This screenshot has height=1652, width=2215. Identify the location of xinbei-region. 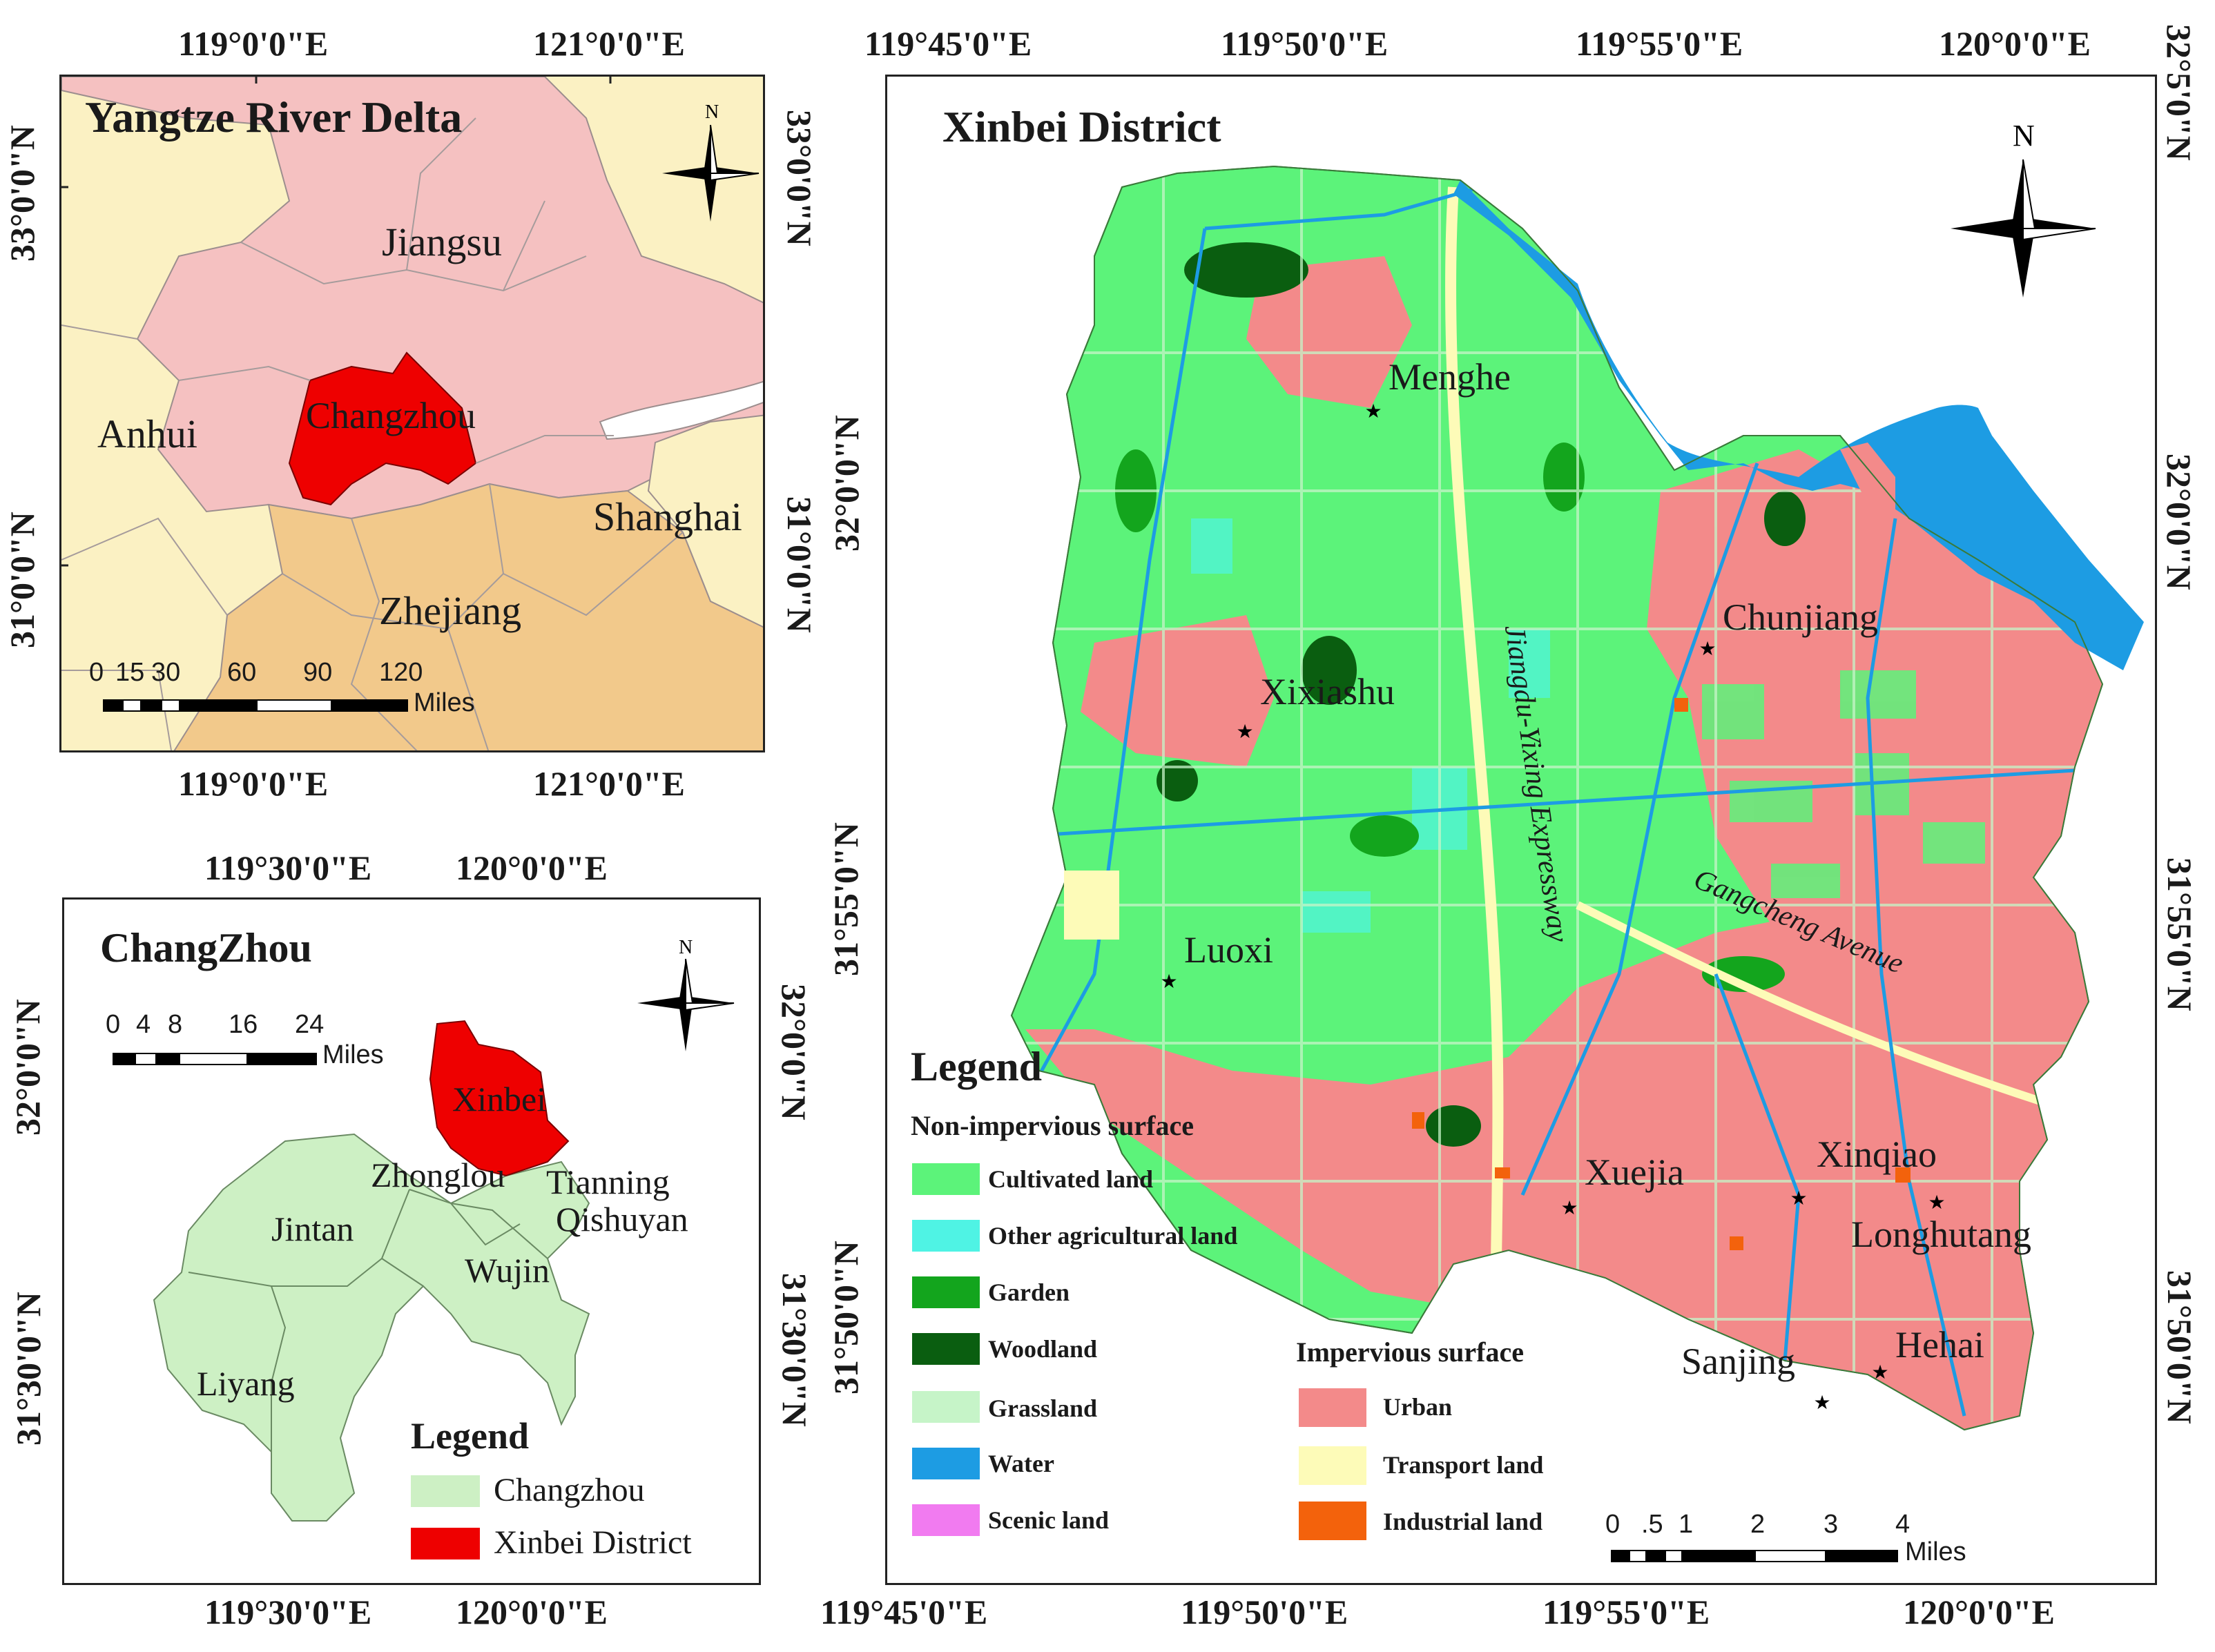
(499, 1099).